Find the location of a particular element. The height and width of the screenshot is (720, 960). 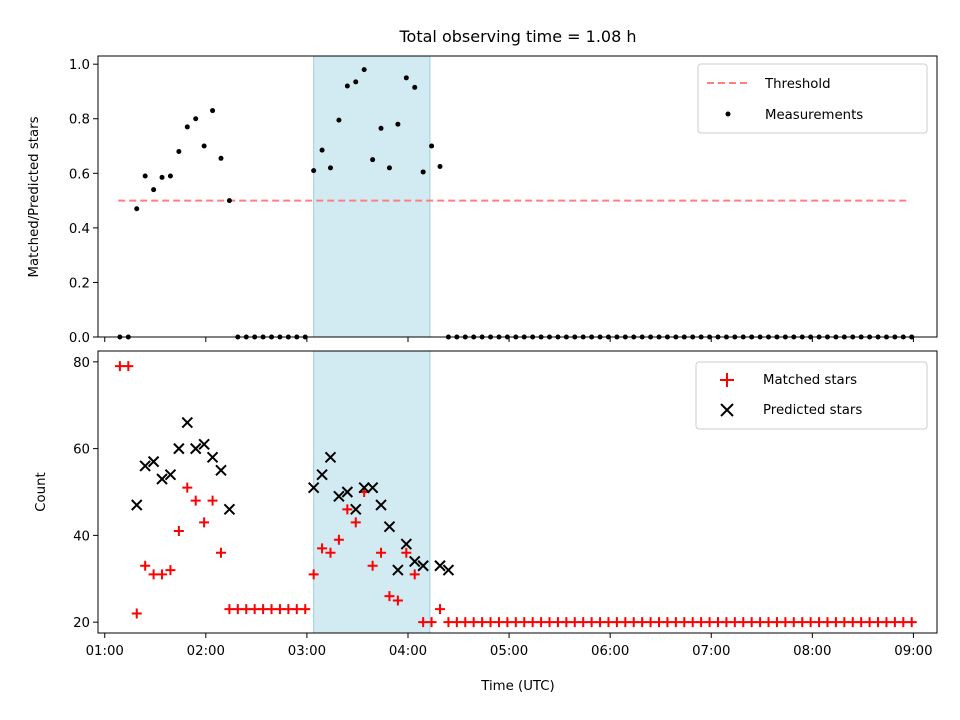

count-x-tick-label: 08:00 is located at coordinates (812, 651).